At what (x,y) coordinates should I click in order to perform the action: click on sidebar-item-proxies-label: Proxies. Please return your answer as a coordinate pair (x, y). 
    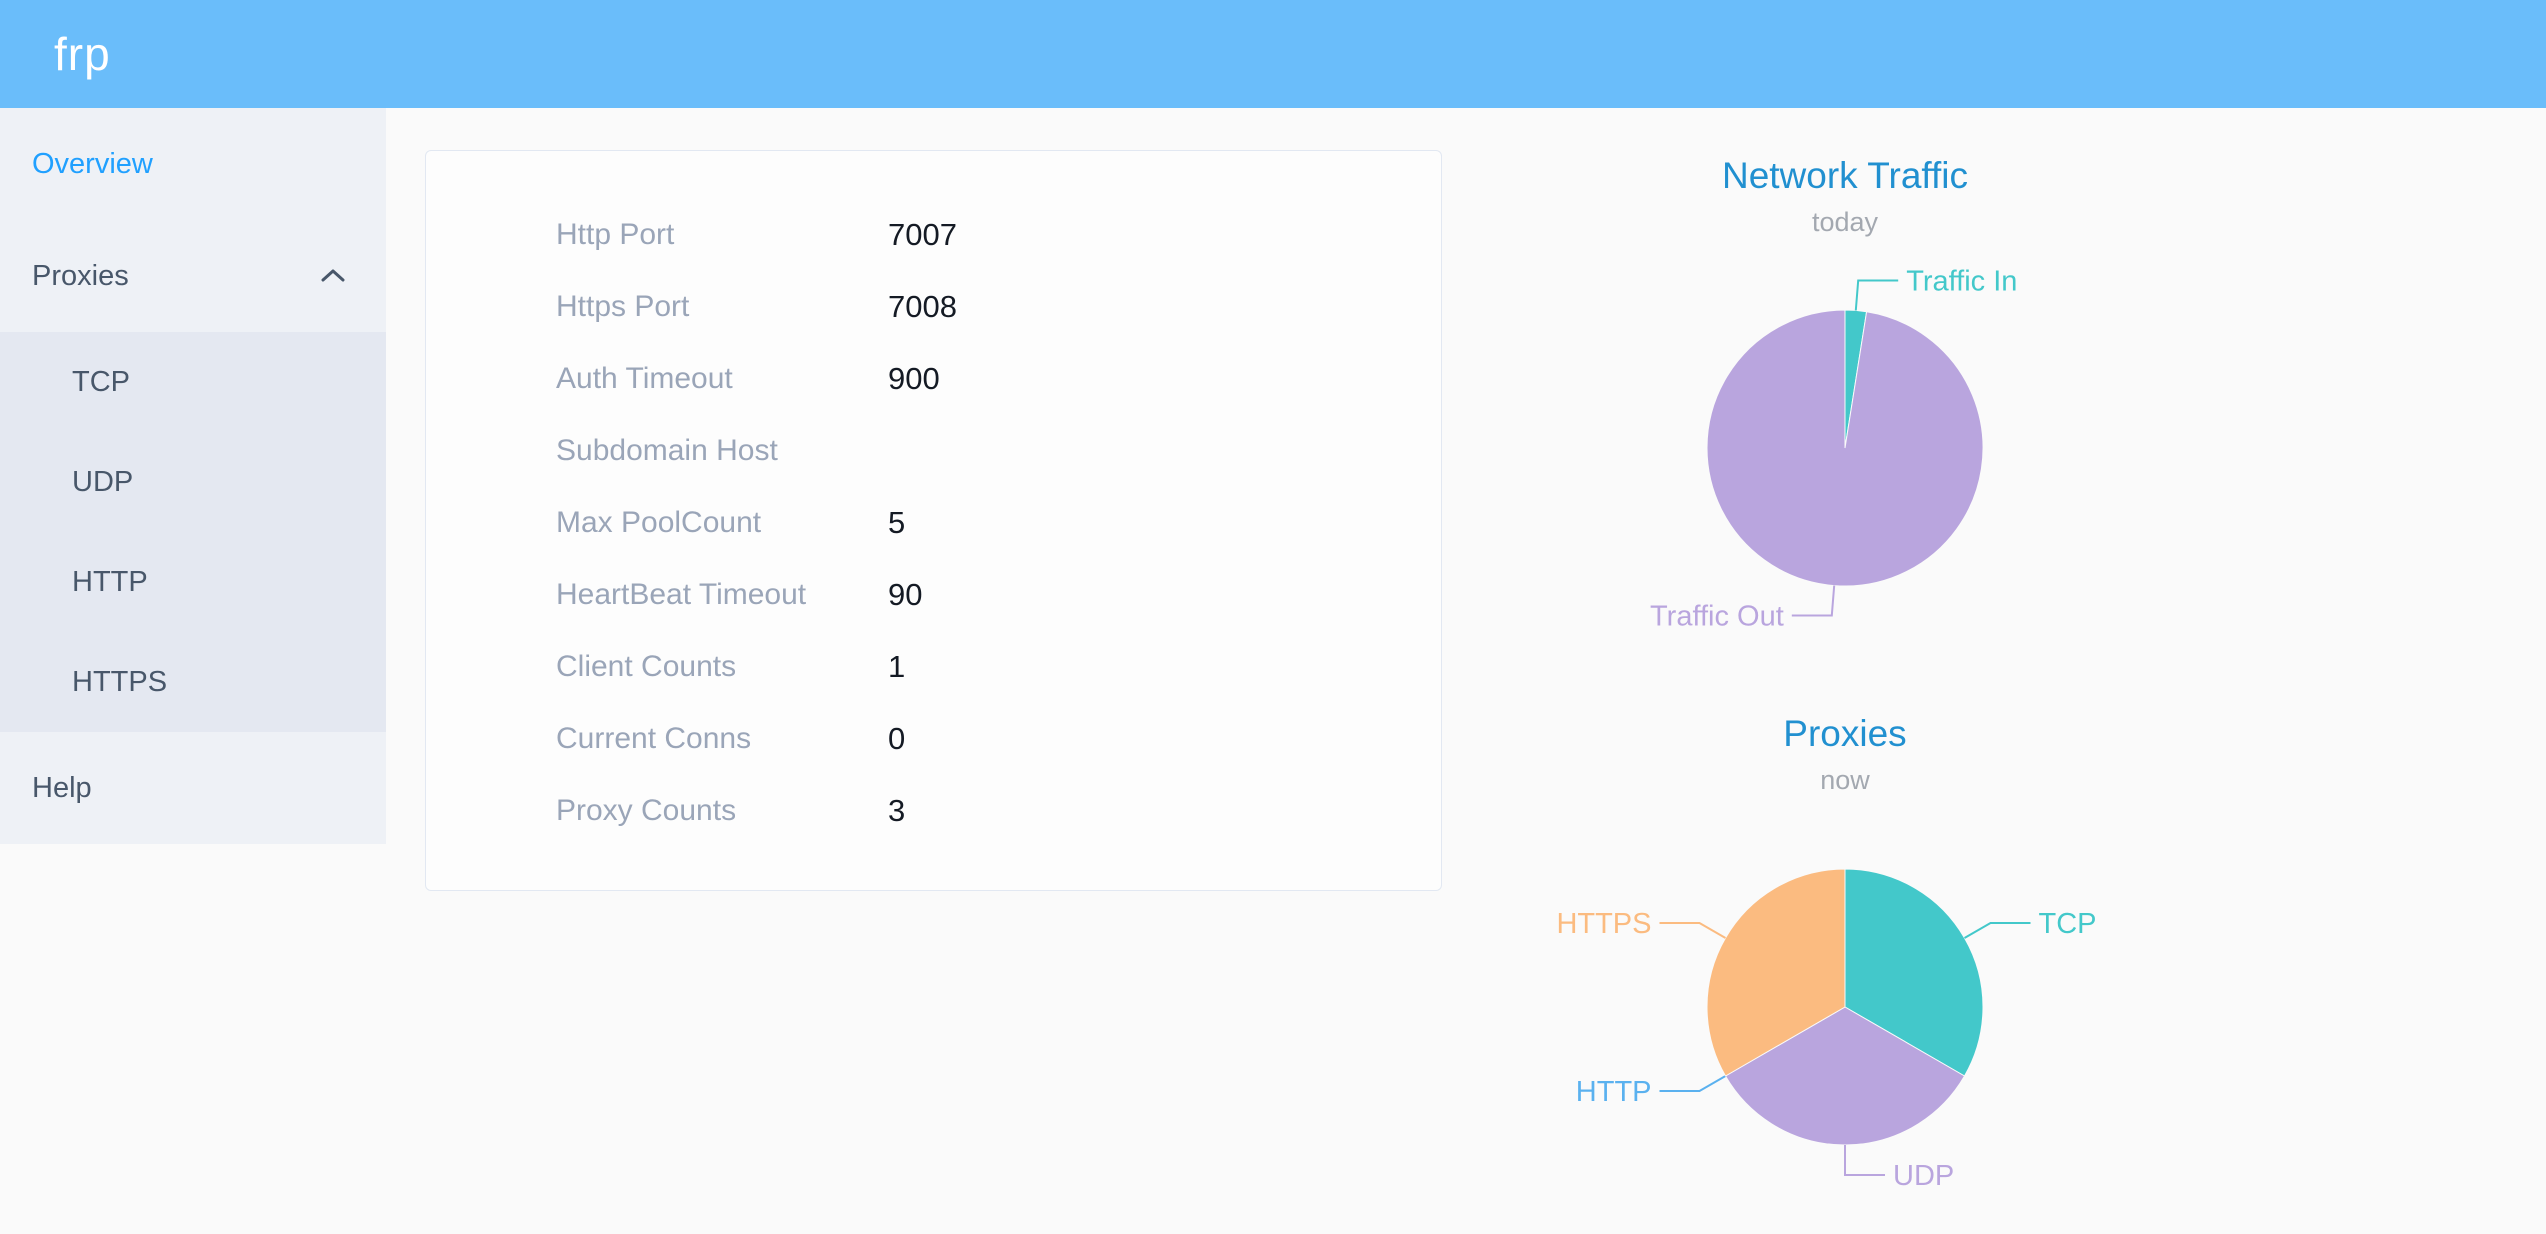
    Looking at the image, I should click on (80, 275).